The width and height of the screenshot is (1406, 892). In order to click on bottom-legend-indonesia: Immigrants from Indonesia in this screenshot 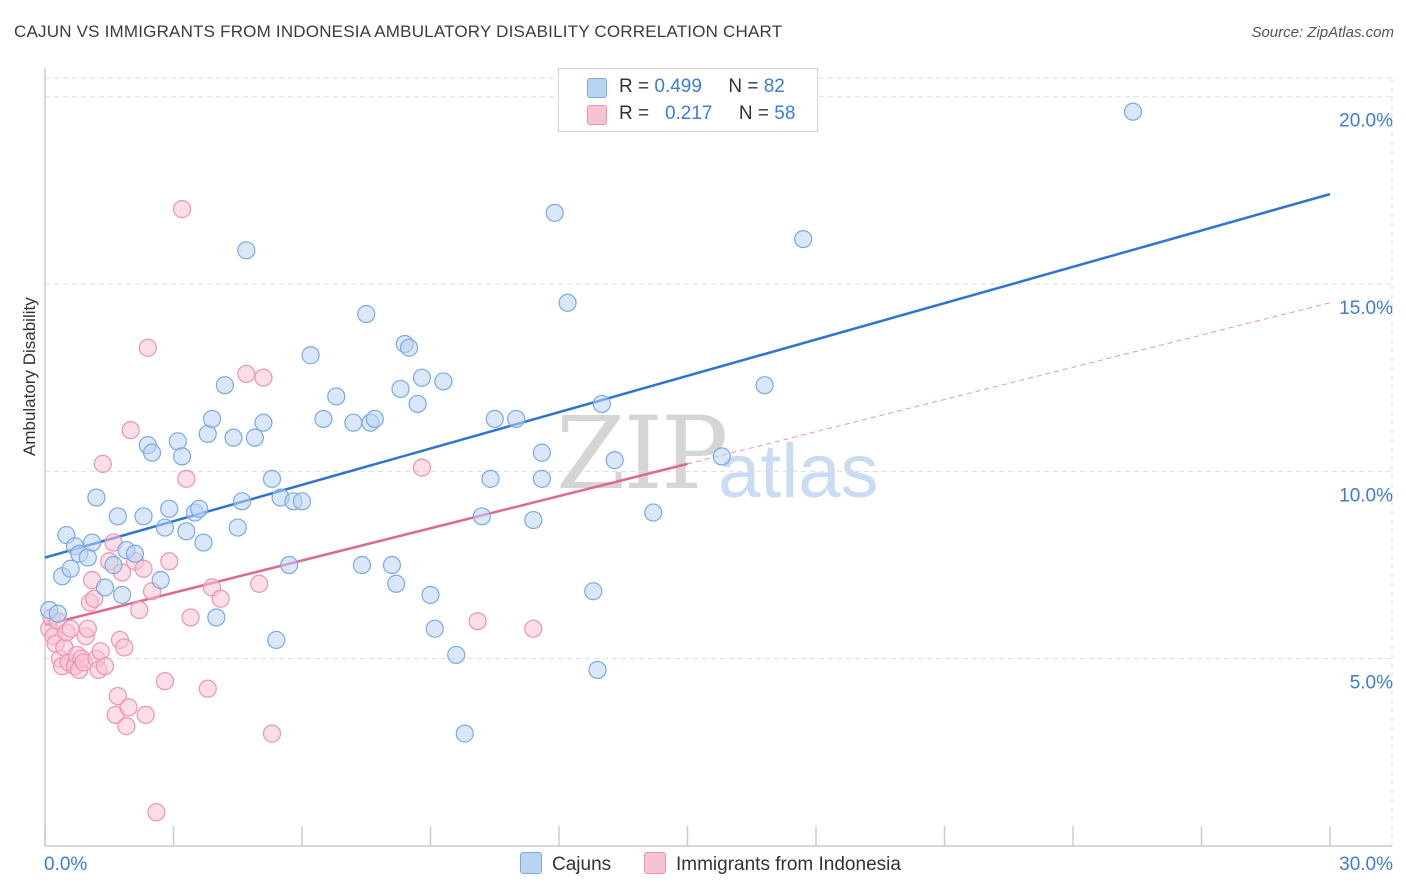, I will do `click(772, 864)`.